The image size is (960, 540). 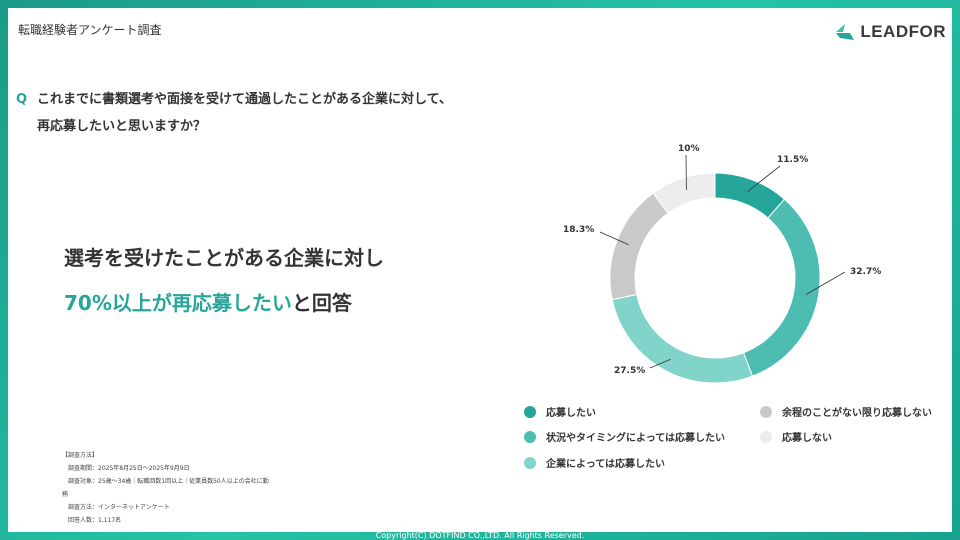 I want to click on legend-item: 応募したい, so click(x=560, y=411).